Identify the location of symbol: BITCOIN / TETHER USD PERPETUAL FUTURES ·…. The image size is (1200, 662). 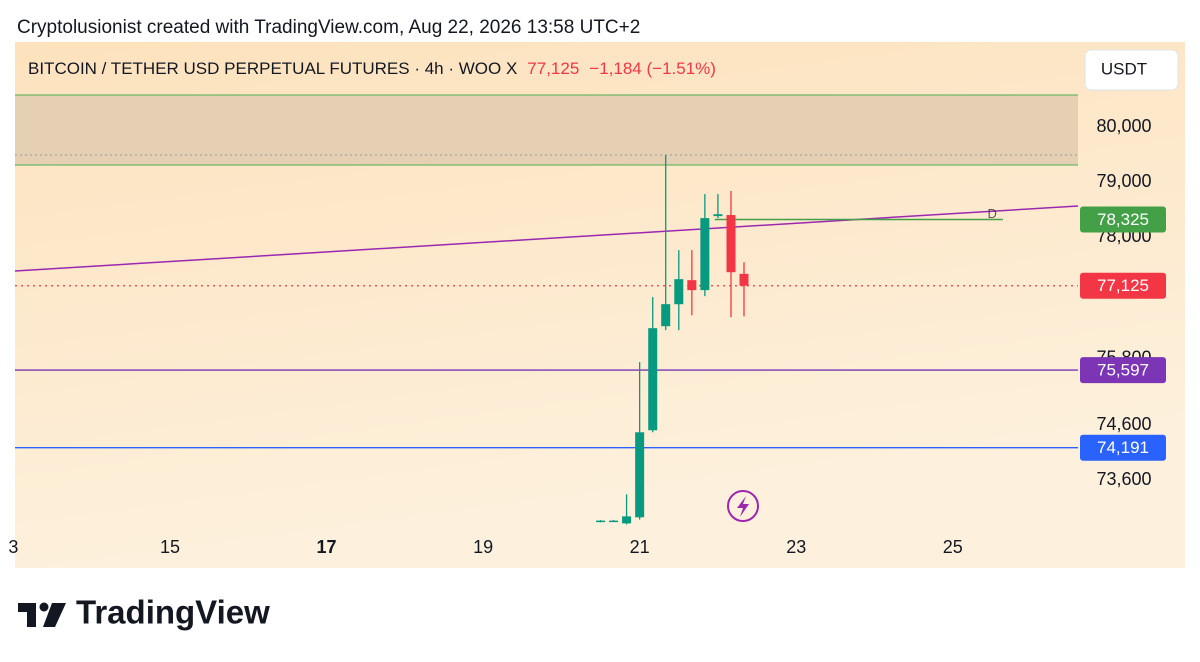
(272, 68).